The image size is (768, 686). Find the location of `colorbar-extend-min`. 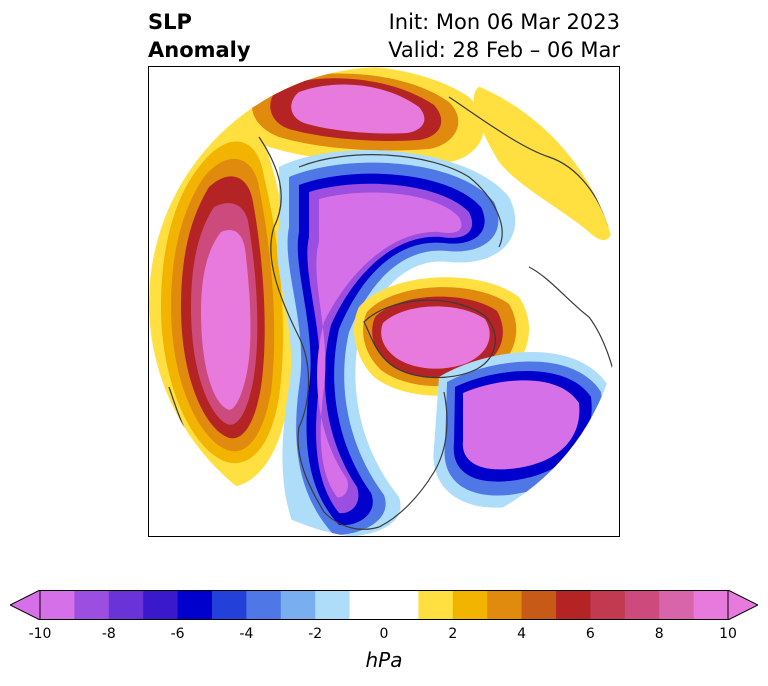

colorbar-extend-min is located at coordinates (24, 605).